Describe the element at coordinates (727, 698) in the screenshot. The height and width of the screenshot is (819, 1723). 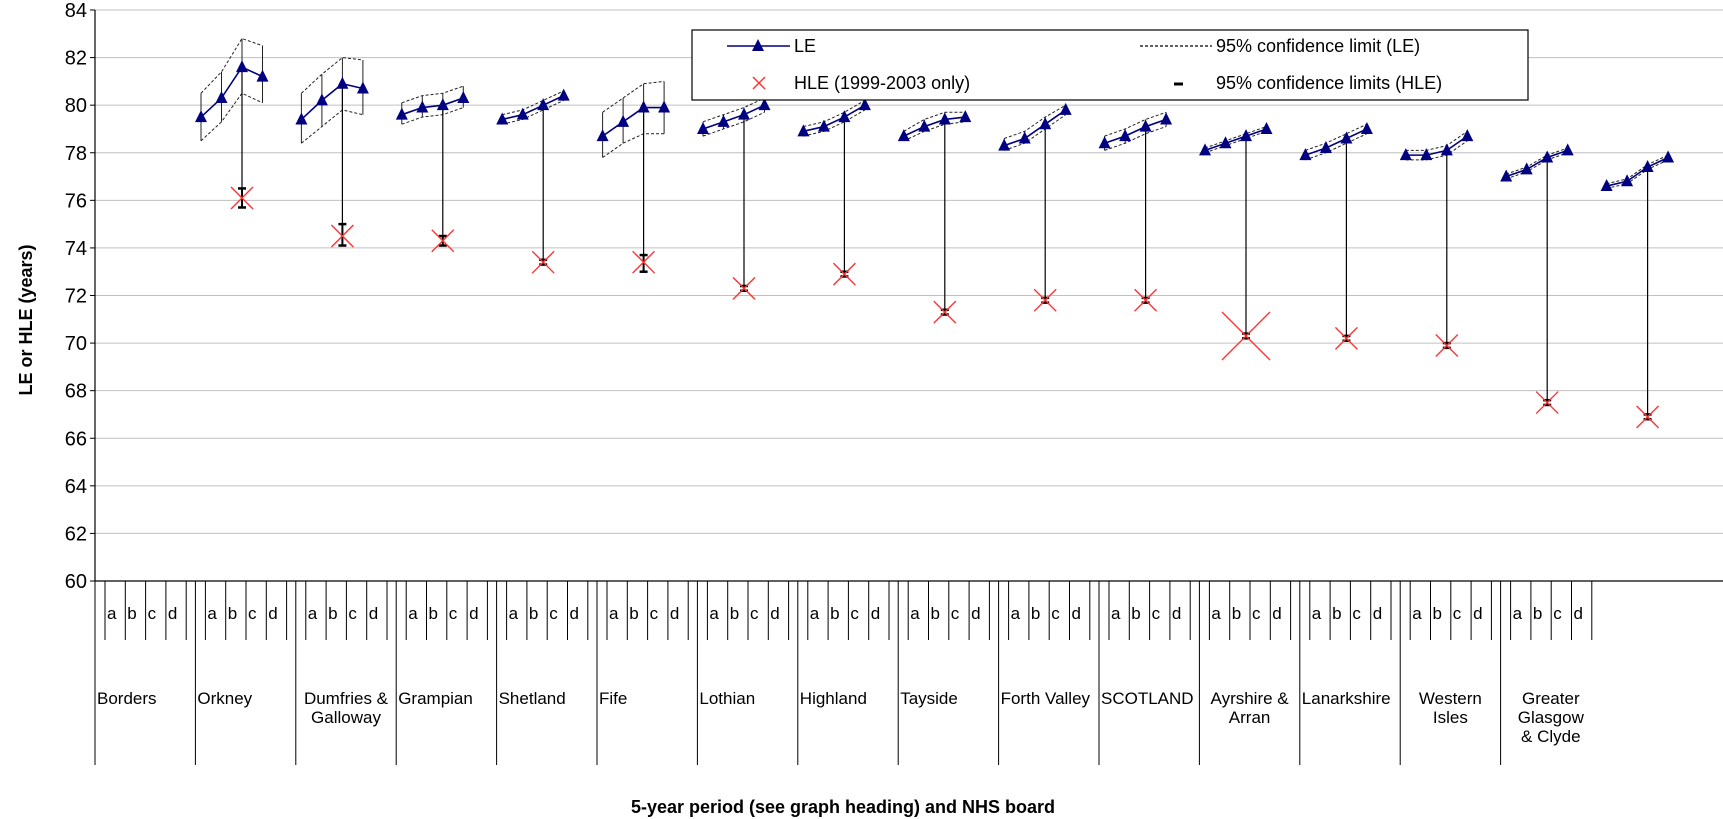
I see `board-label: Lothian` at that location.